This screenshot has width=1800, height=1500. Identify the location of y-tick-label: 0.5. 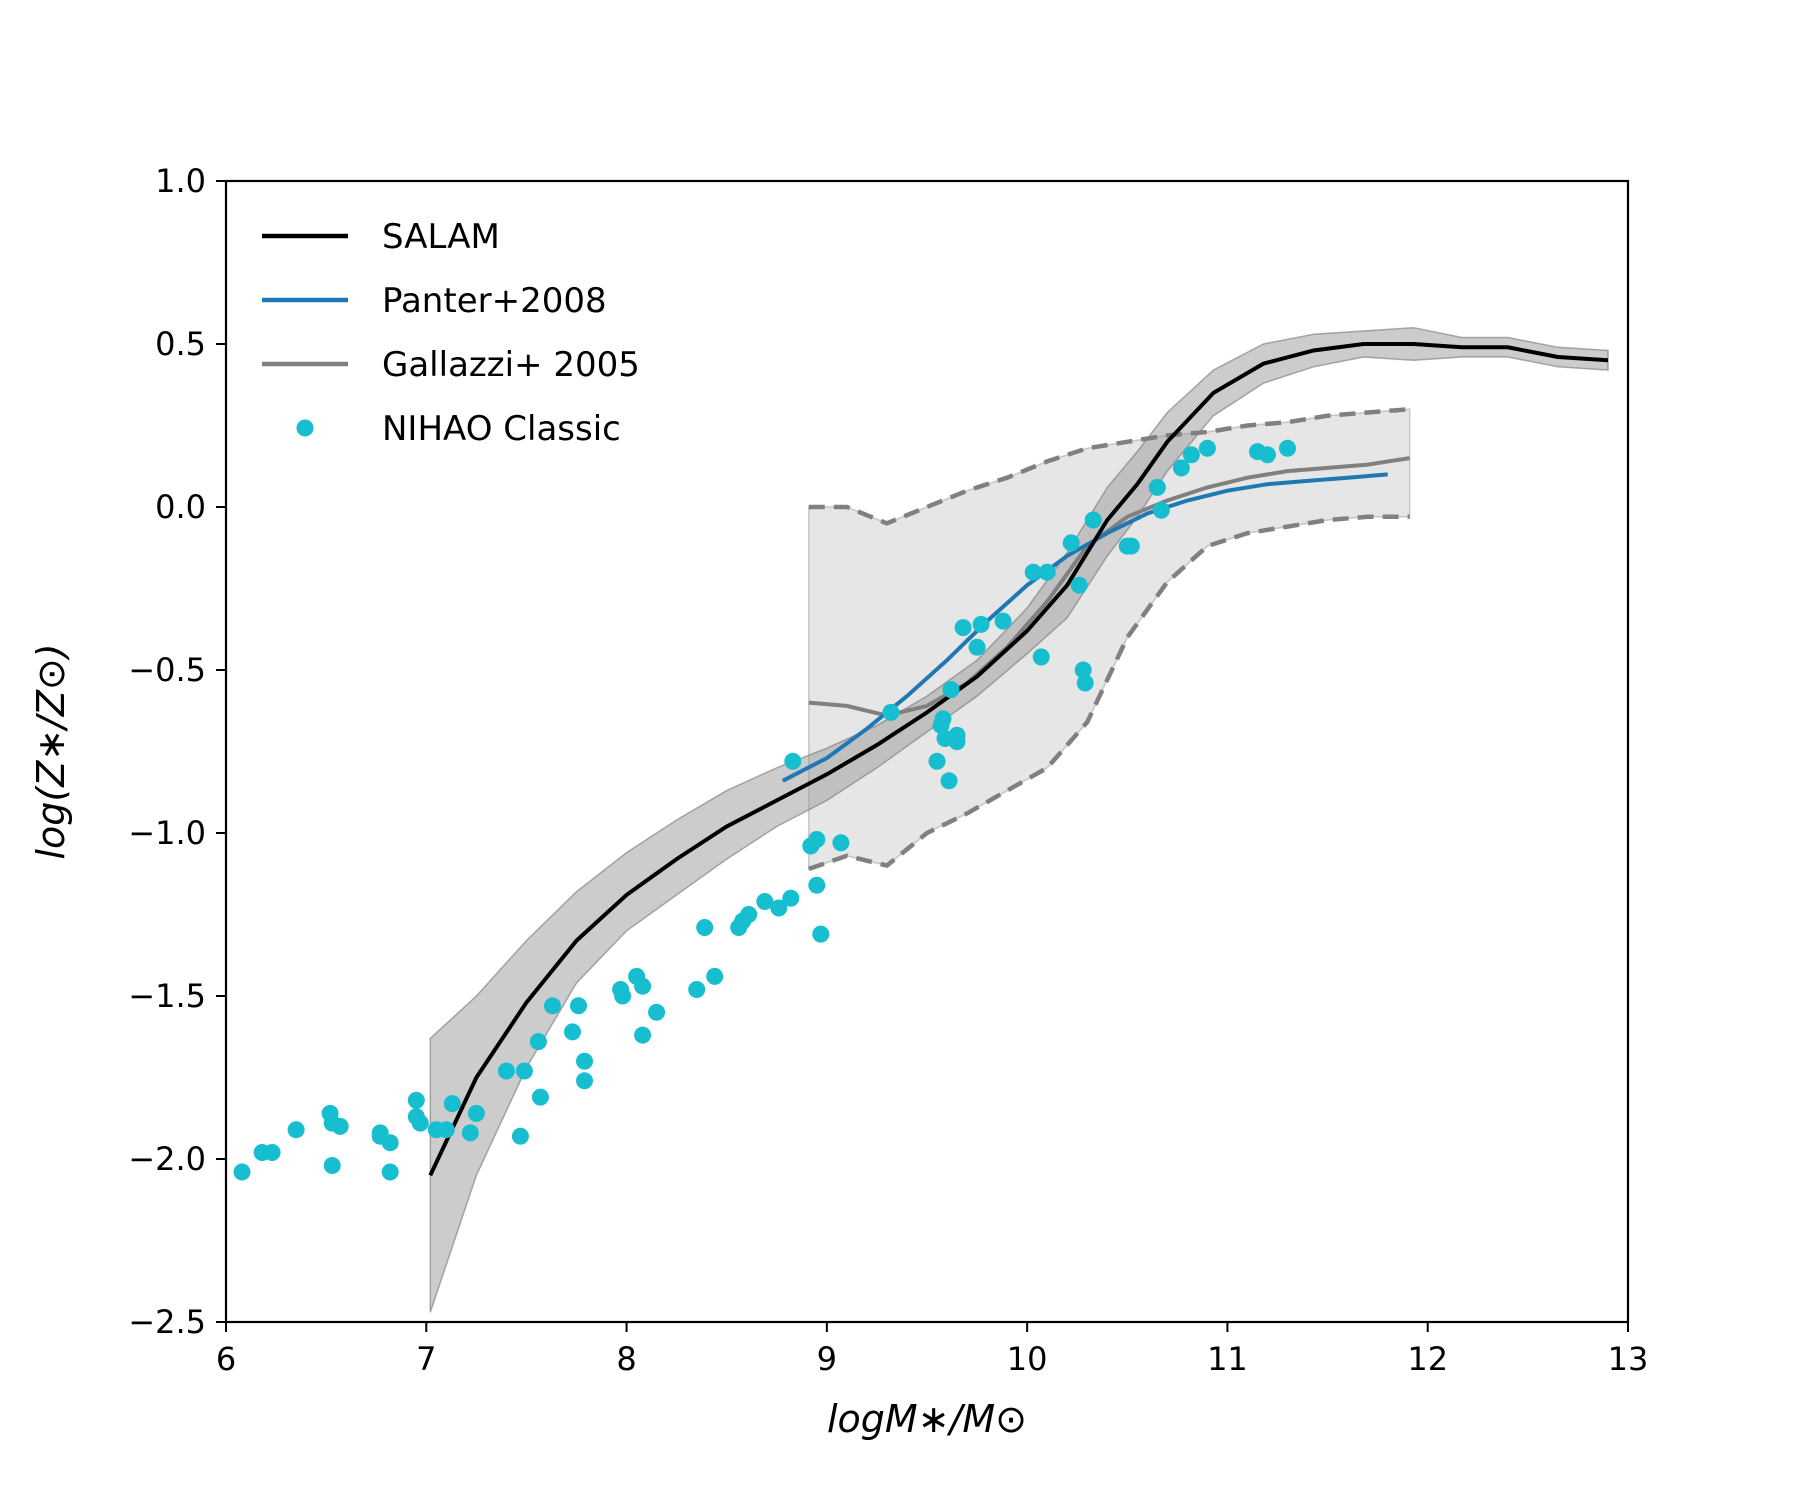
(180, 344).